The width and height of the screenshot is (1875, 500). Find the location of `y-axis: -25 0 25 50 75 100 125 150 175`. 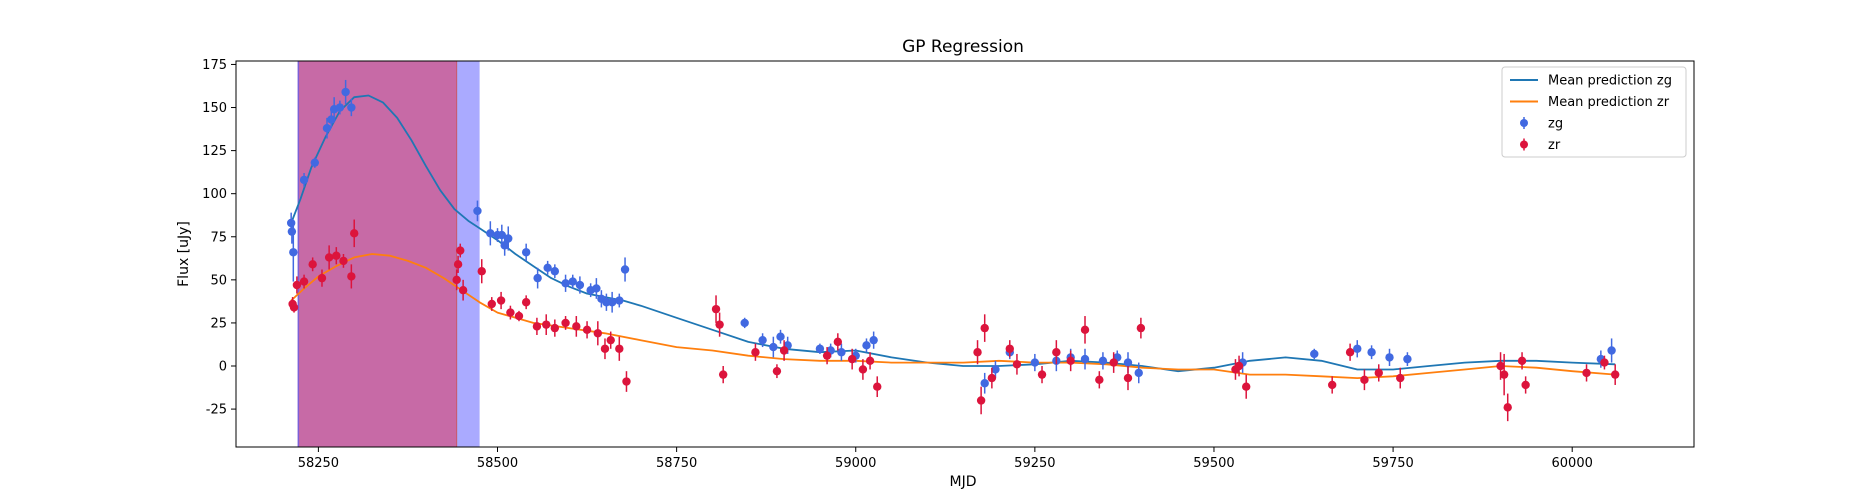

y-axis: -25 0 25 50 75 100 125 150 175 is located at coordinates (219, 238).